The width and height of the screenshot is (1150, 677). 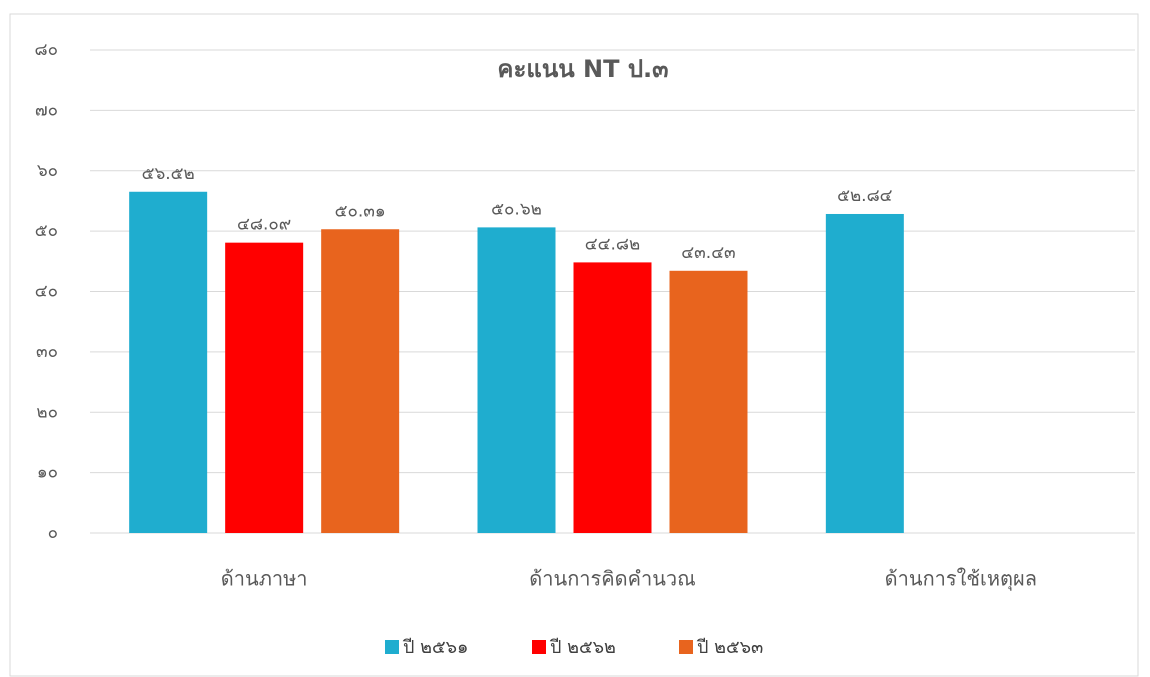 I want to click on x-tick-label: ด้านการใช้เหตุผล, so click(x=961, y=579).